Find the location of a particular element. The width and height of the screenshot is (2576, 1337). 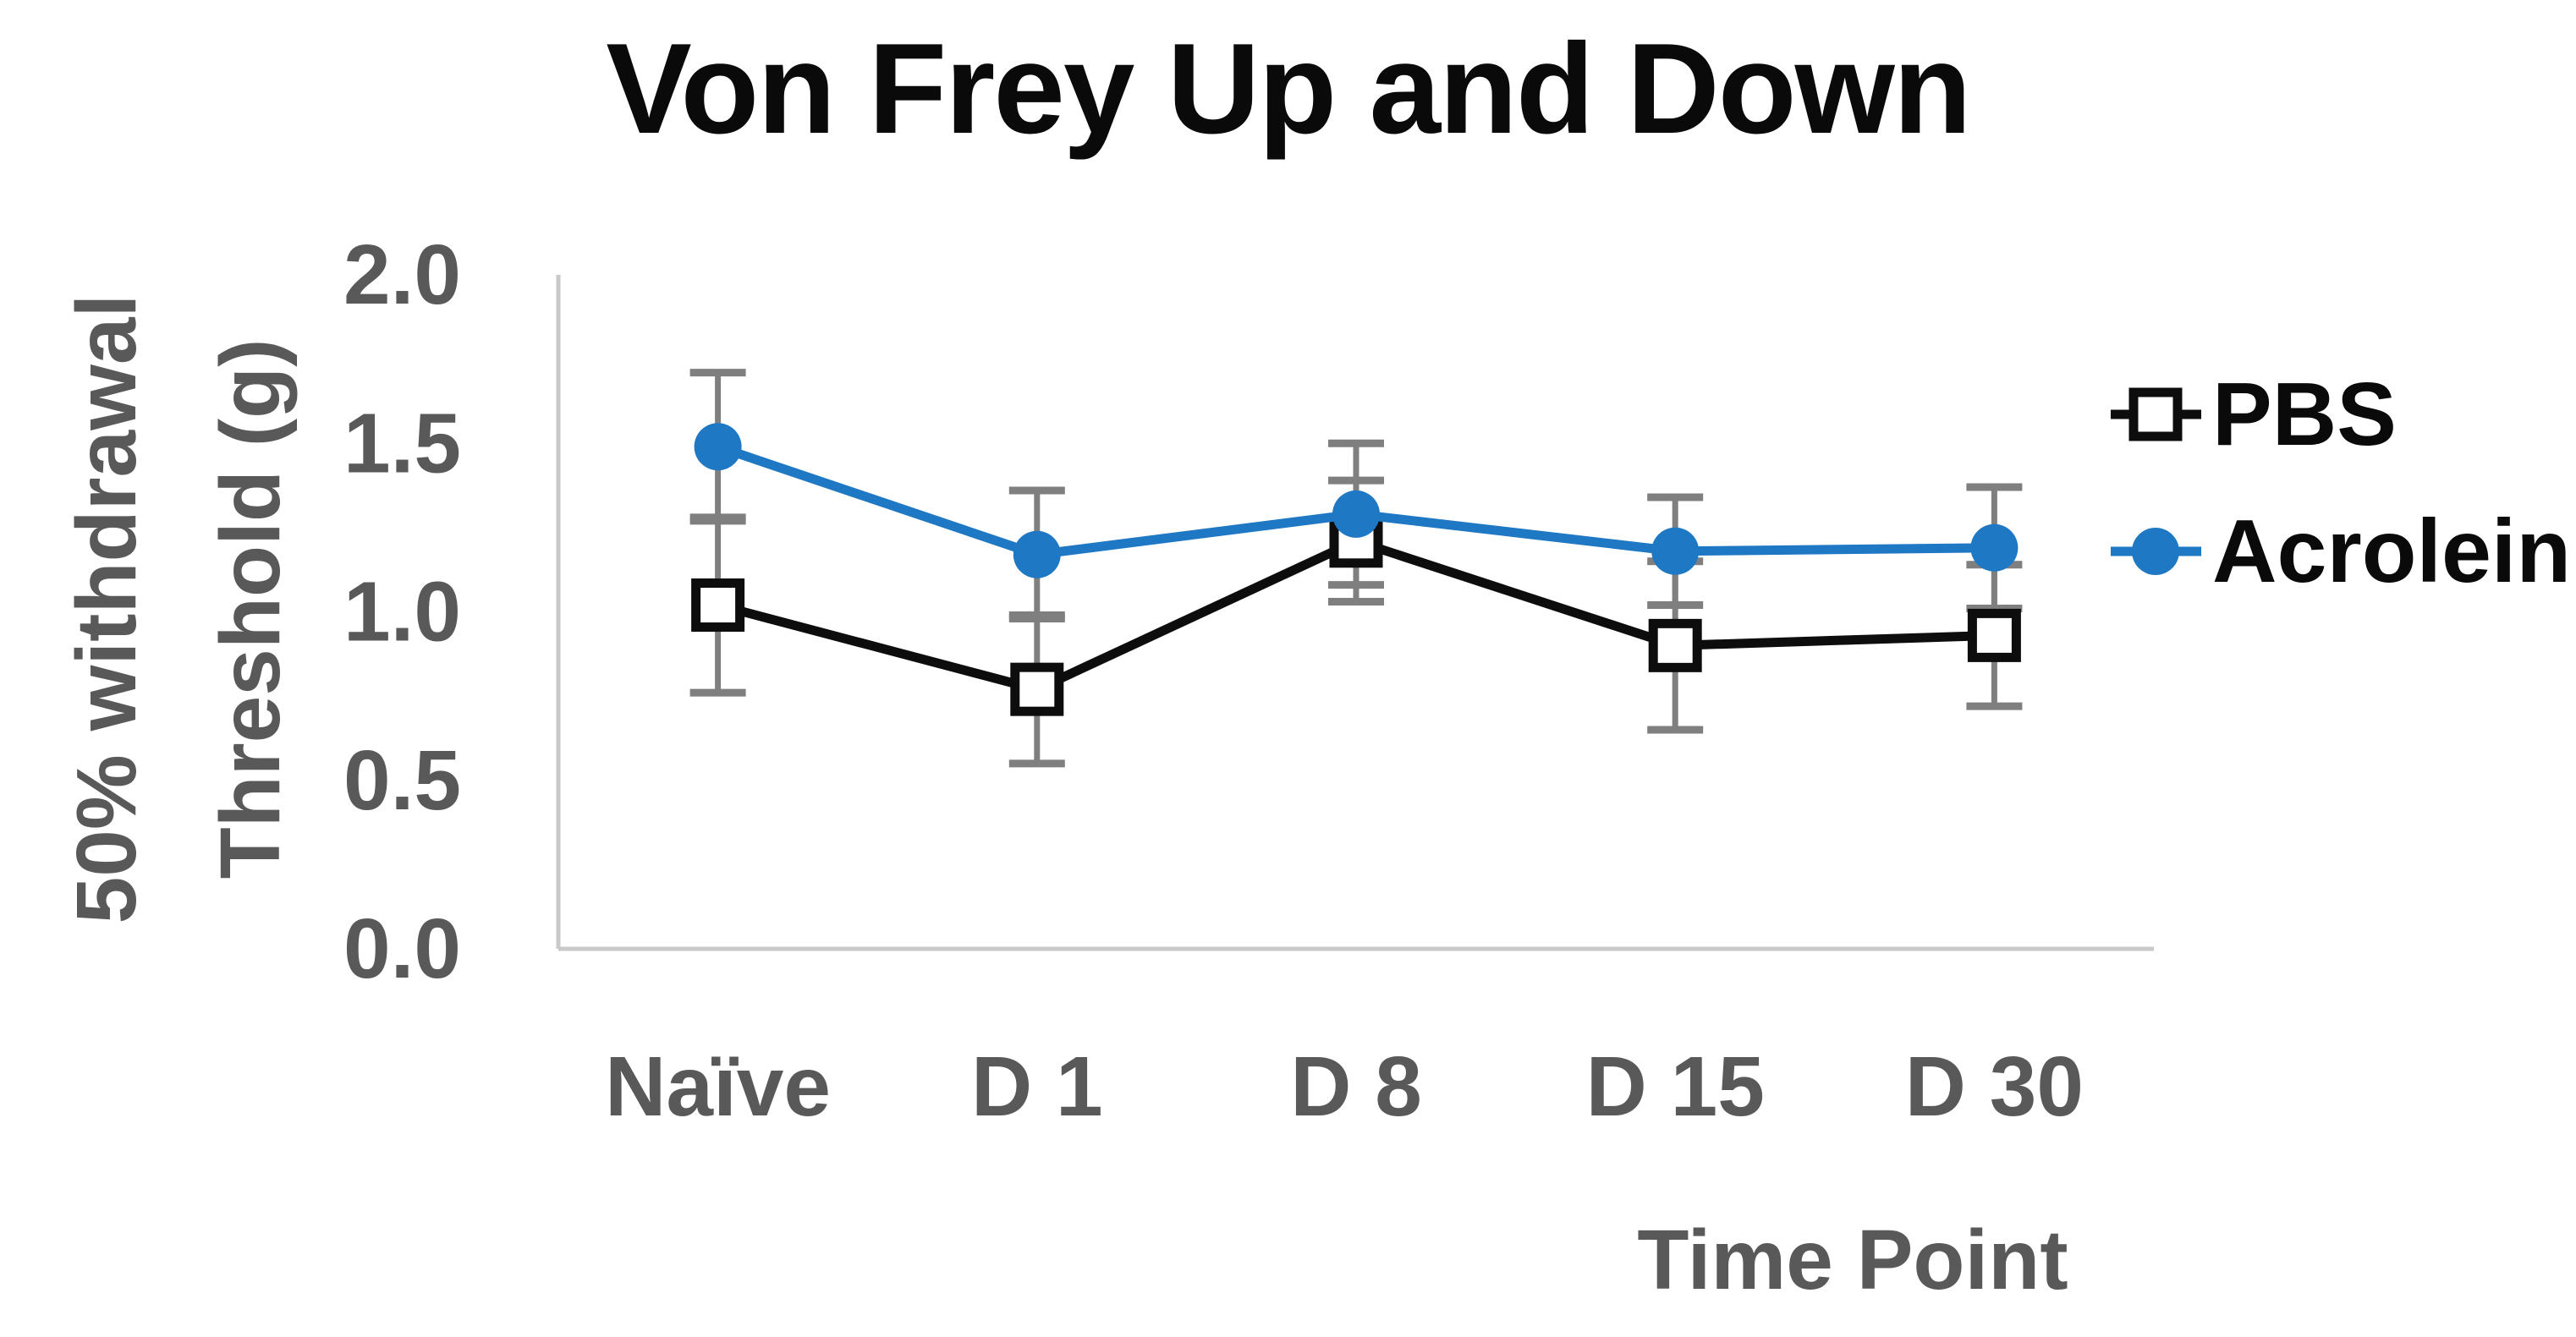

x-tick-labels: Naïve D 1 D 8 D 15 D 30 is located at coordinates (1344, 1086).